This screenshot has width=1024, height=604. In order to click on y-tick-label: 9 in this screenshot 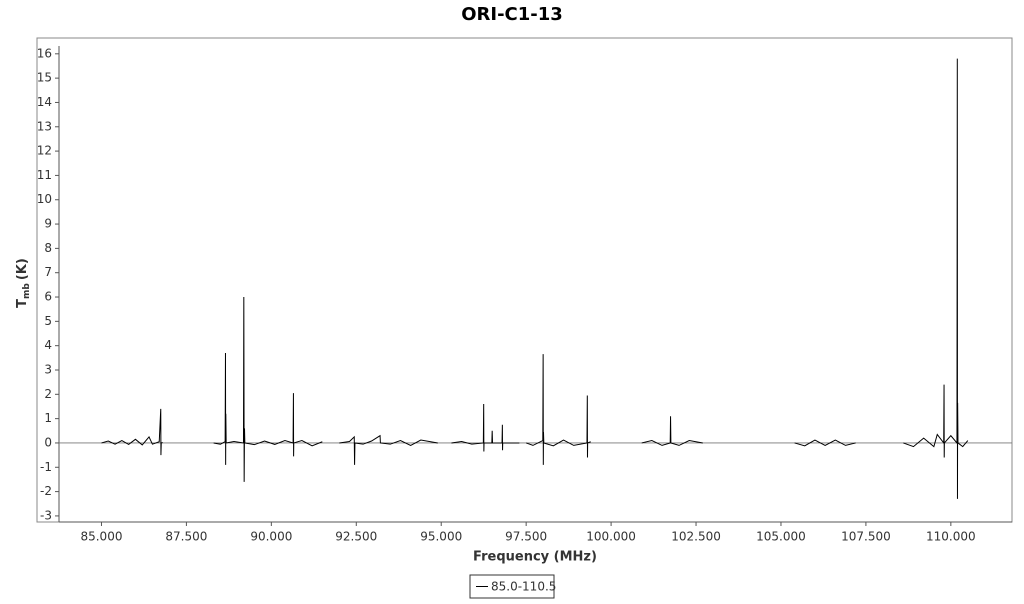, I will do `click(48, 224)`.